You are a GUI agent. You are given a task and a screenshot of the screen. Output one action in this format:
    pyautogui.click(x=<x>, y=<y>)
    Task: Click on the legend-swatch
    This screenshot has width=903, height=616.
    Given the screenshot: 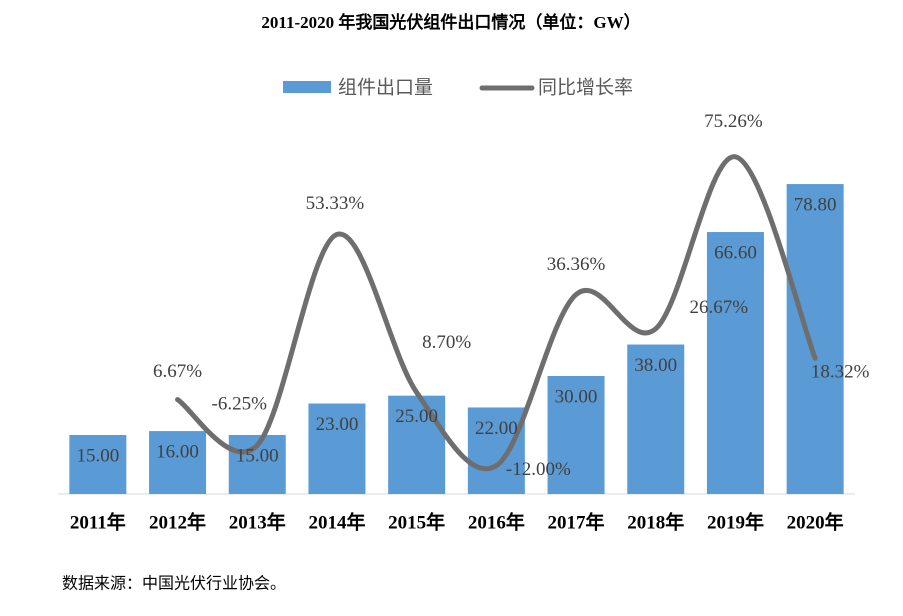 What is the action you would take?
    pyautogui.click(x=307, y=87)
    